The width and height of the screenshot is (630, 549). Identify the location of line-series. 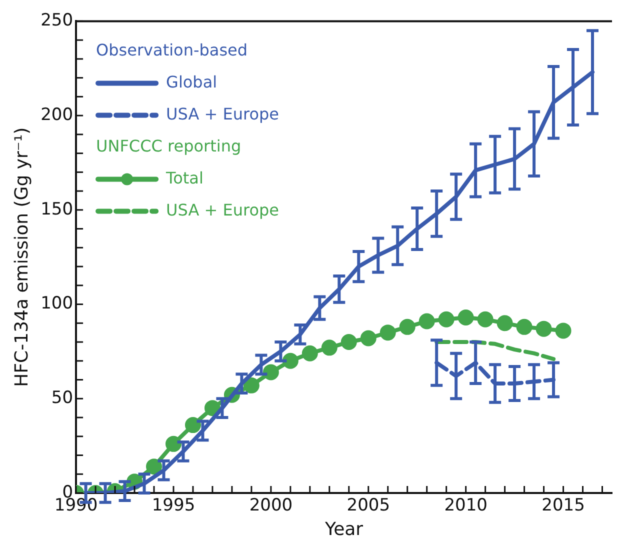
(495, 351).